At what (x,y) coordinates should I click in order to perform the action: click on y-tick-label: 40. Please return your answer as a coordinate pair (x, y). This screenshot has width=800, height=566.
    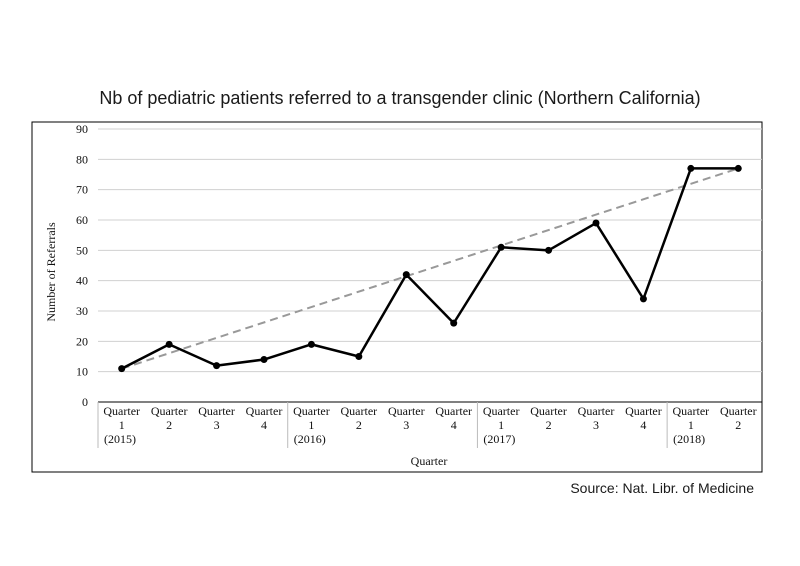
    Looking at the image, I should click on (82, 281).